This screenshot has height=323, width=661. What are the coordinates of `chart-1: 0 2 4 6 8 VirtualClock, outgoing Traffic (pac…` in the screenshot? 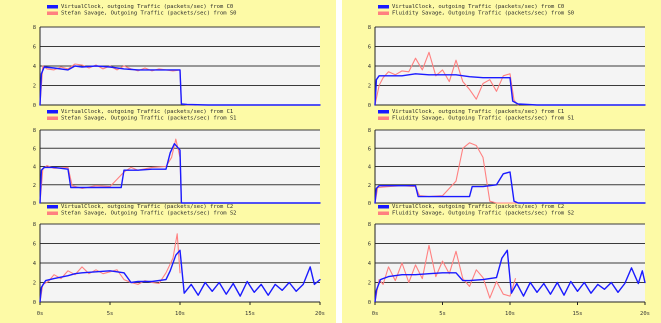 It's located at (177, 56).